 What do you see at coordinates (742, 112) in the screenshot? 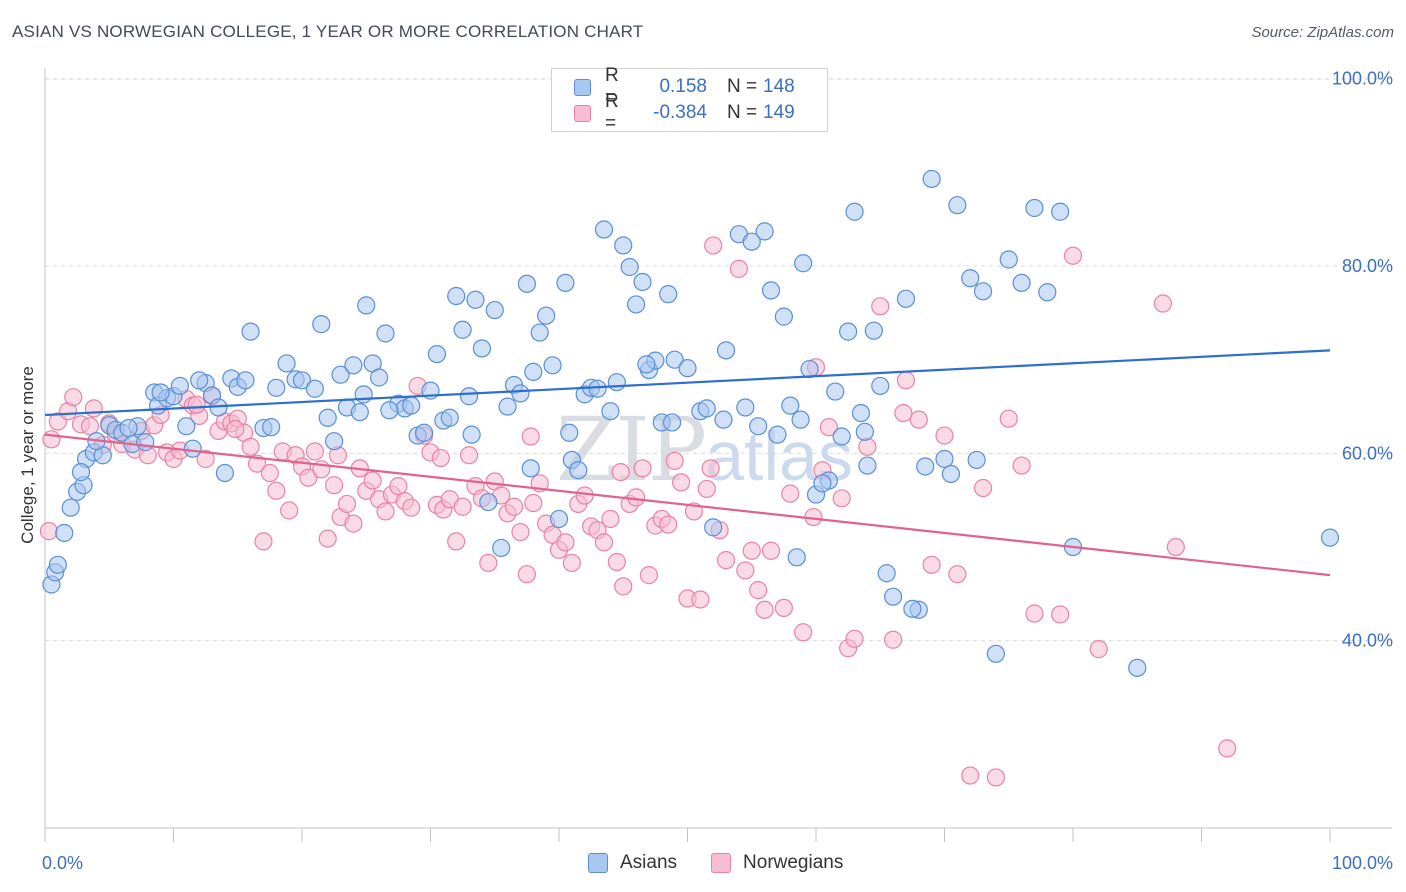
I see `legend-n-label: N =` at bounding box center [742, 112].